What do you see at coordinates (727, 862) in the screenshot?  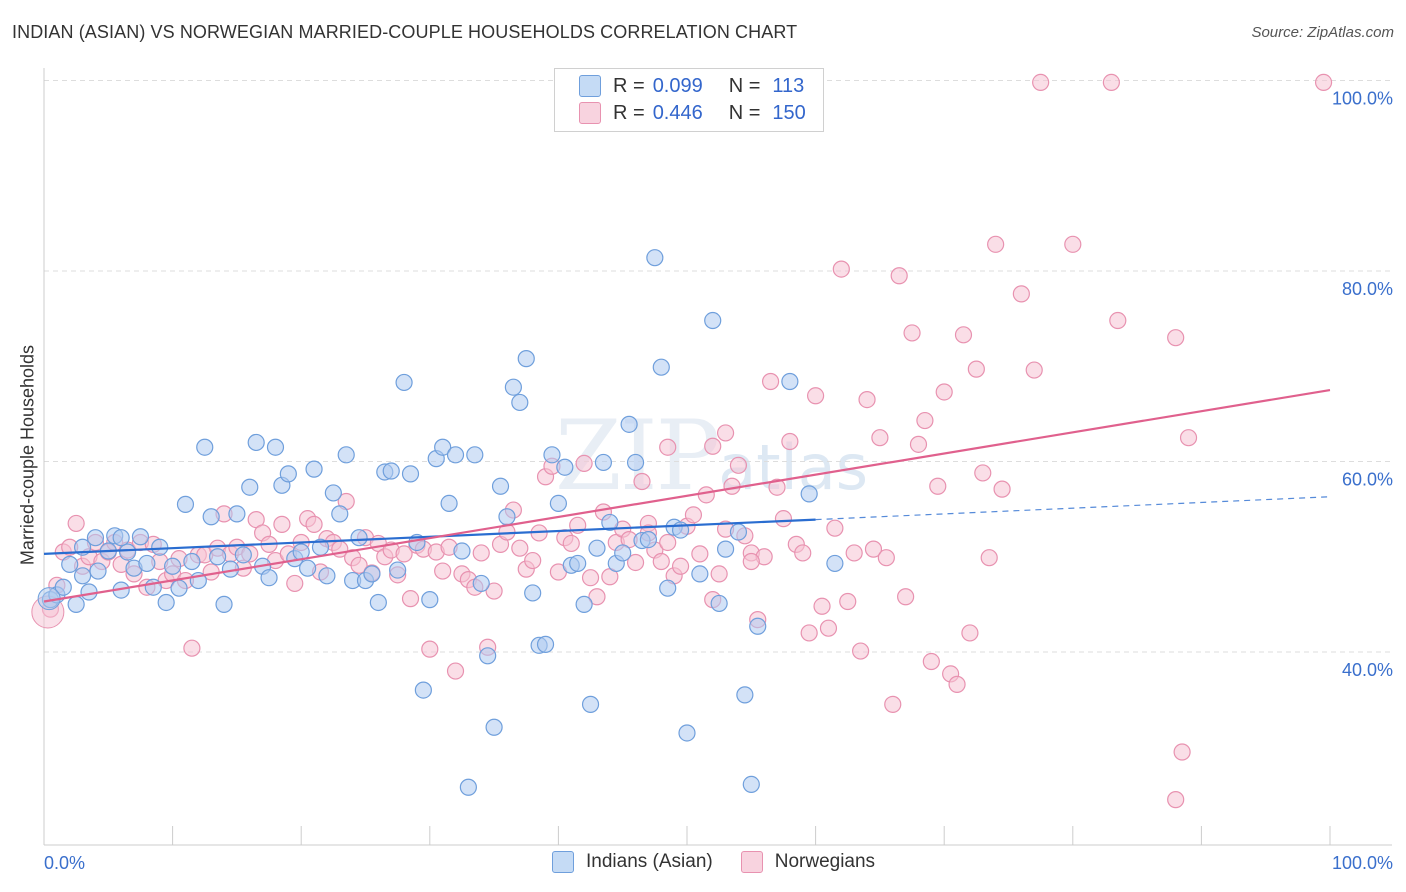 I see `series-legend: Indians (Asian) Norwegians` at bounding box center [727, 862].